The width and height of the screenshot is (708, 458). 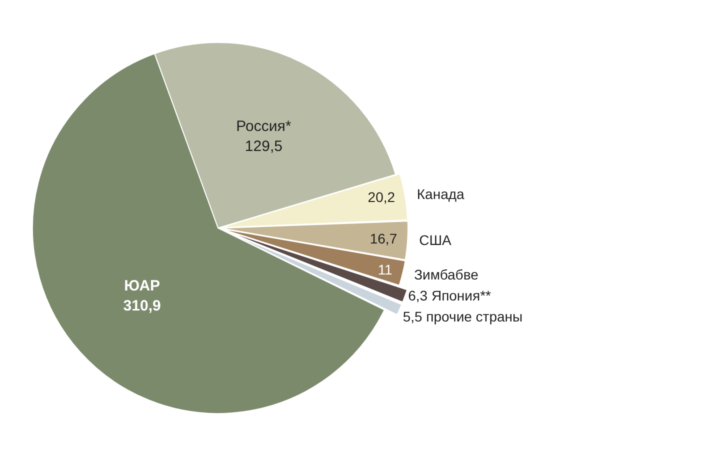 What do you see at coordinates (384, 238) in the screenshot?
I see `data-label: 16,7` at bounding box center [384, 238].